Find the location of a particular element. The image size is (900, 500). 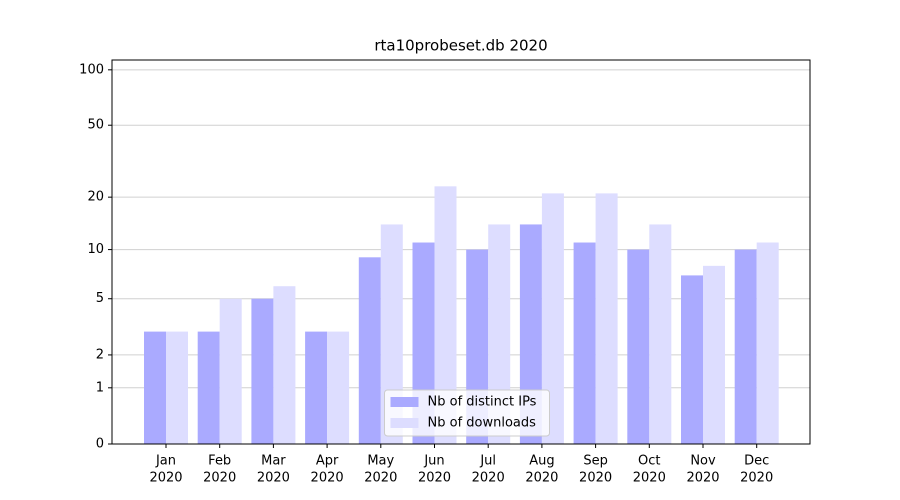

legend-label: Nb of distinct IPs is located at coordinates (482, 402).